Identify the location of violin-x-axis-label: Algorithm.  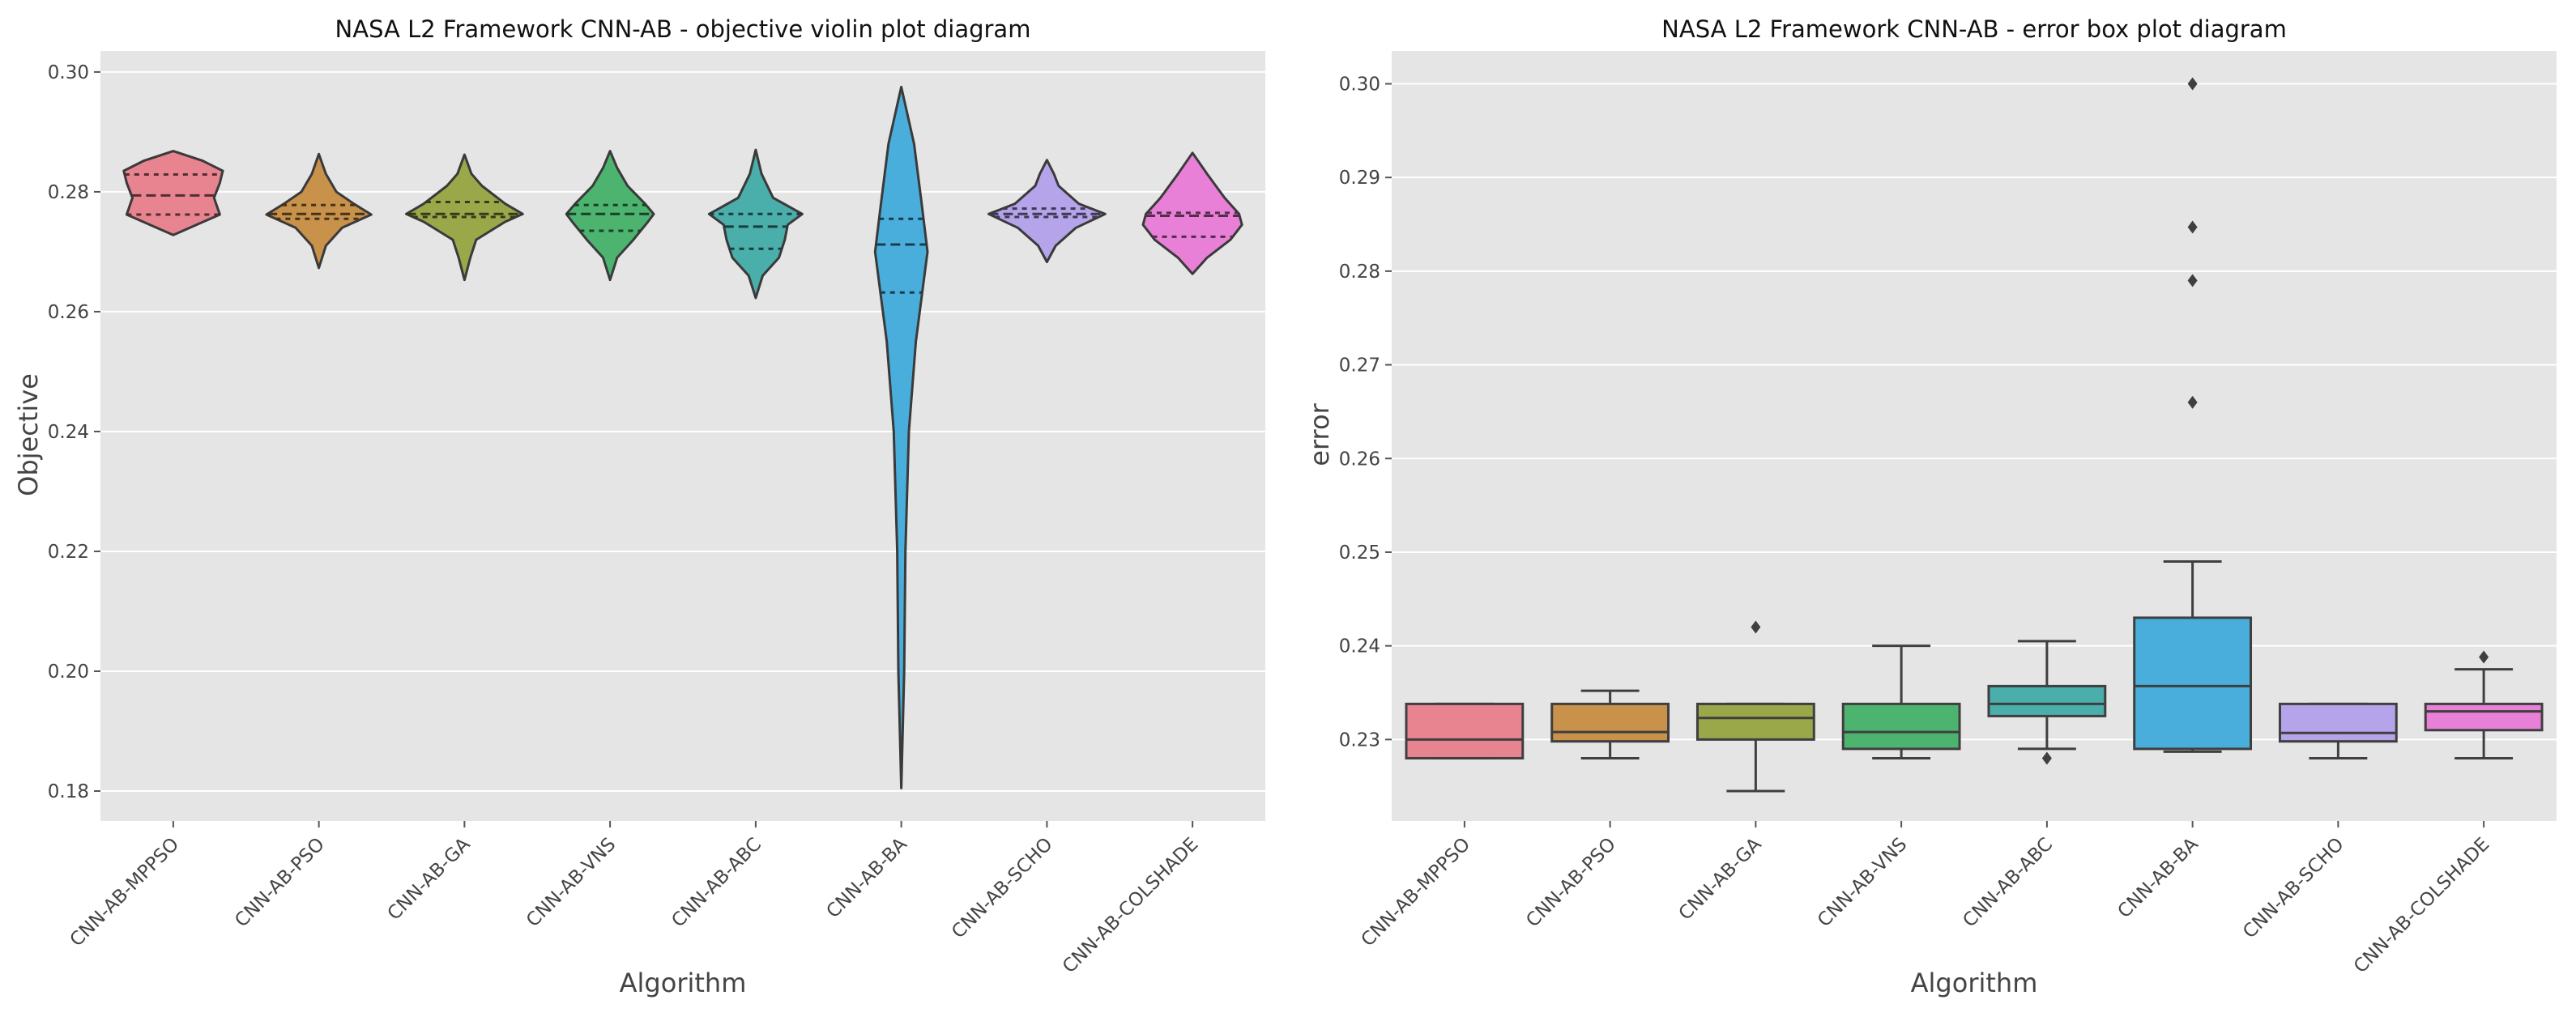
(683, 983).